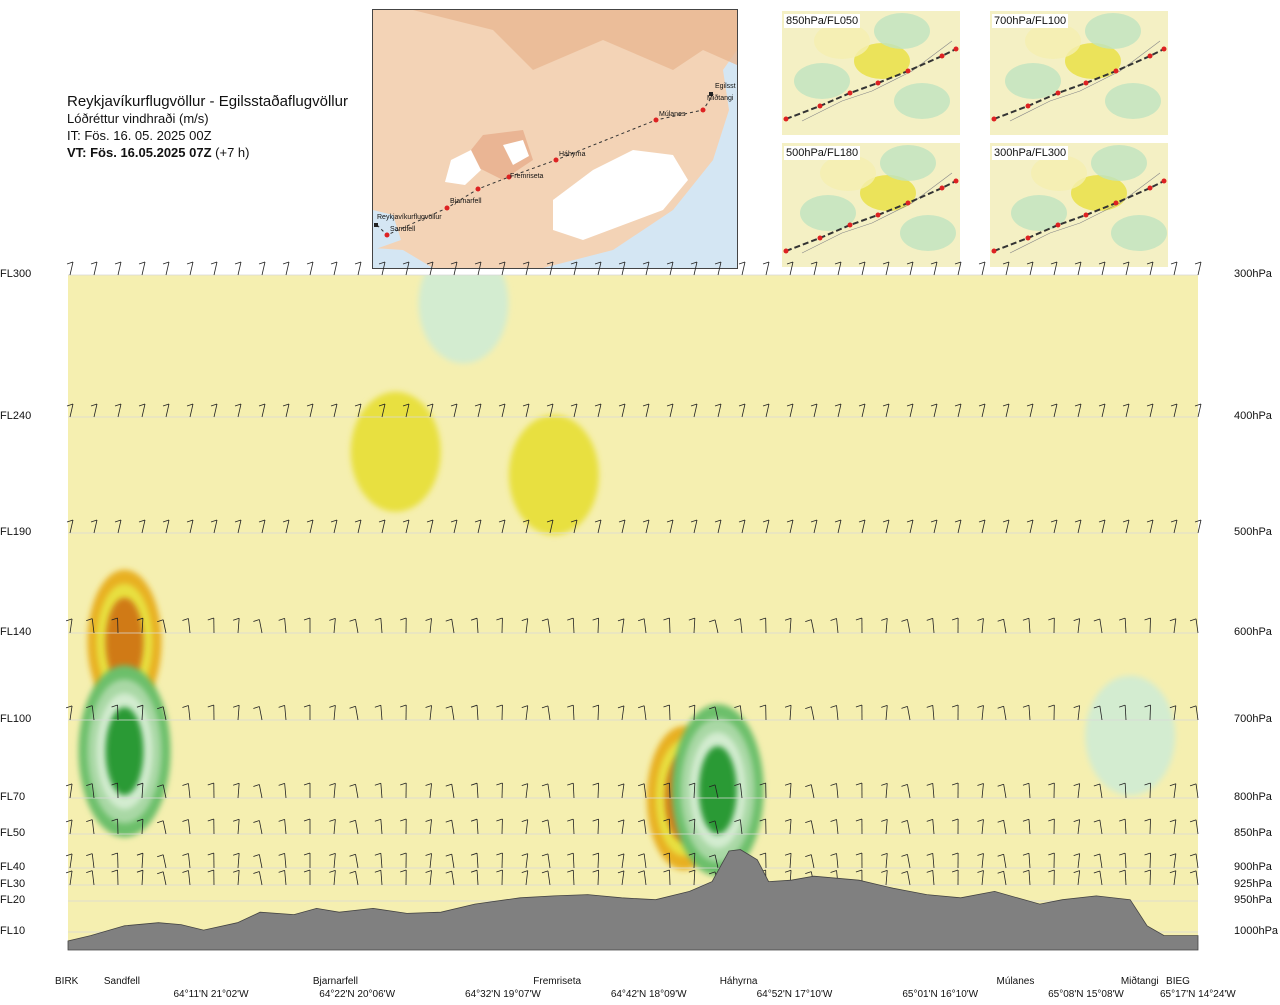  What do you see at coordinates (409, 217) in the screenshot?
I see `map-label-0: Reykjavíkurflugvöllur` at bounding box center [409, 217].